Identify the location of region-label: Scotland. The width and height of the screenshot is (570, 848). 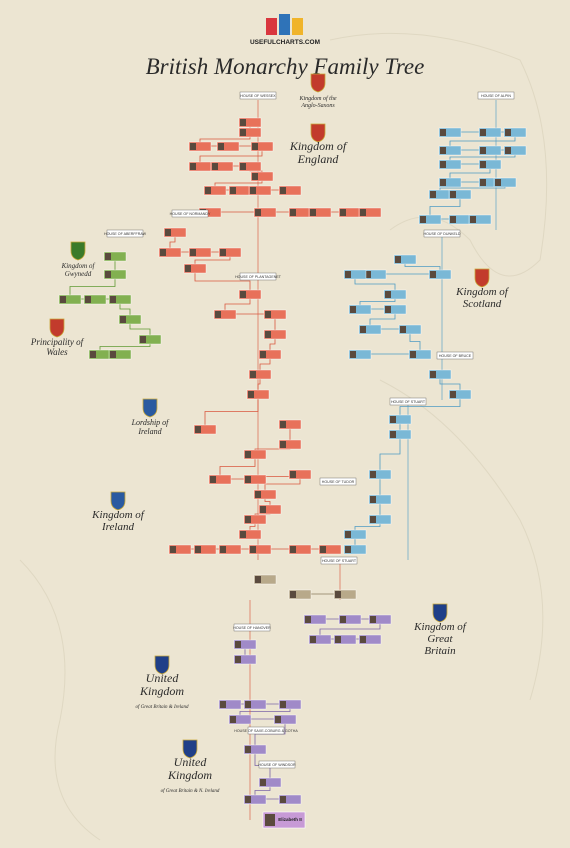
(482, 304).